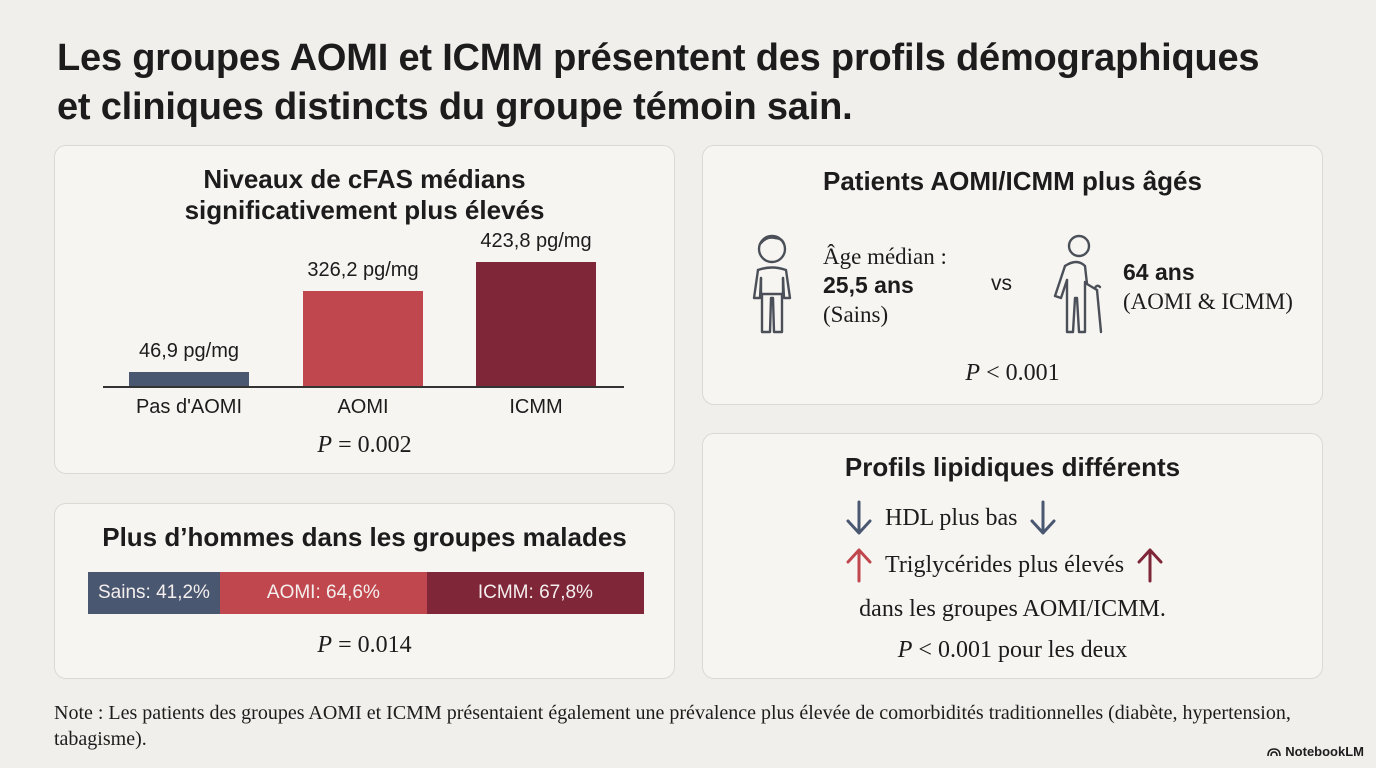 Image resolution: width=1376 pixels, height=768 pixels. What do you see at coordinates (375, 645) in the screenshot?
I see `p-number: = 0.014` at bounding box center [375, 645].